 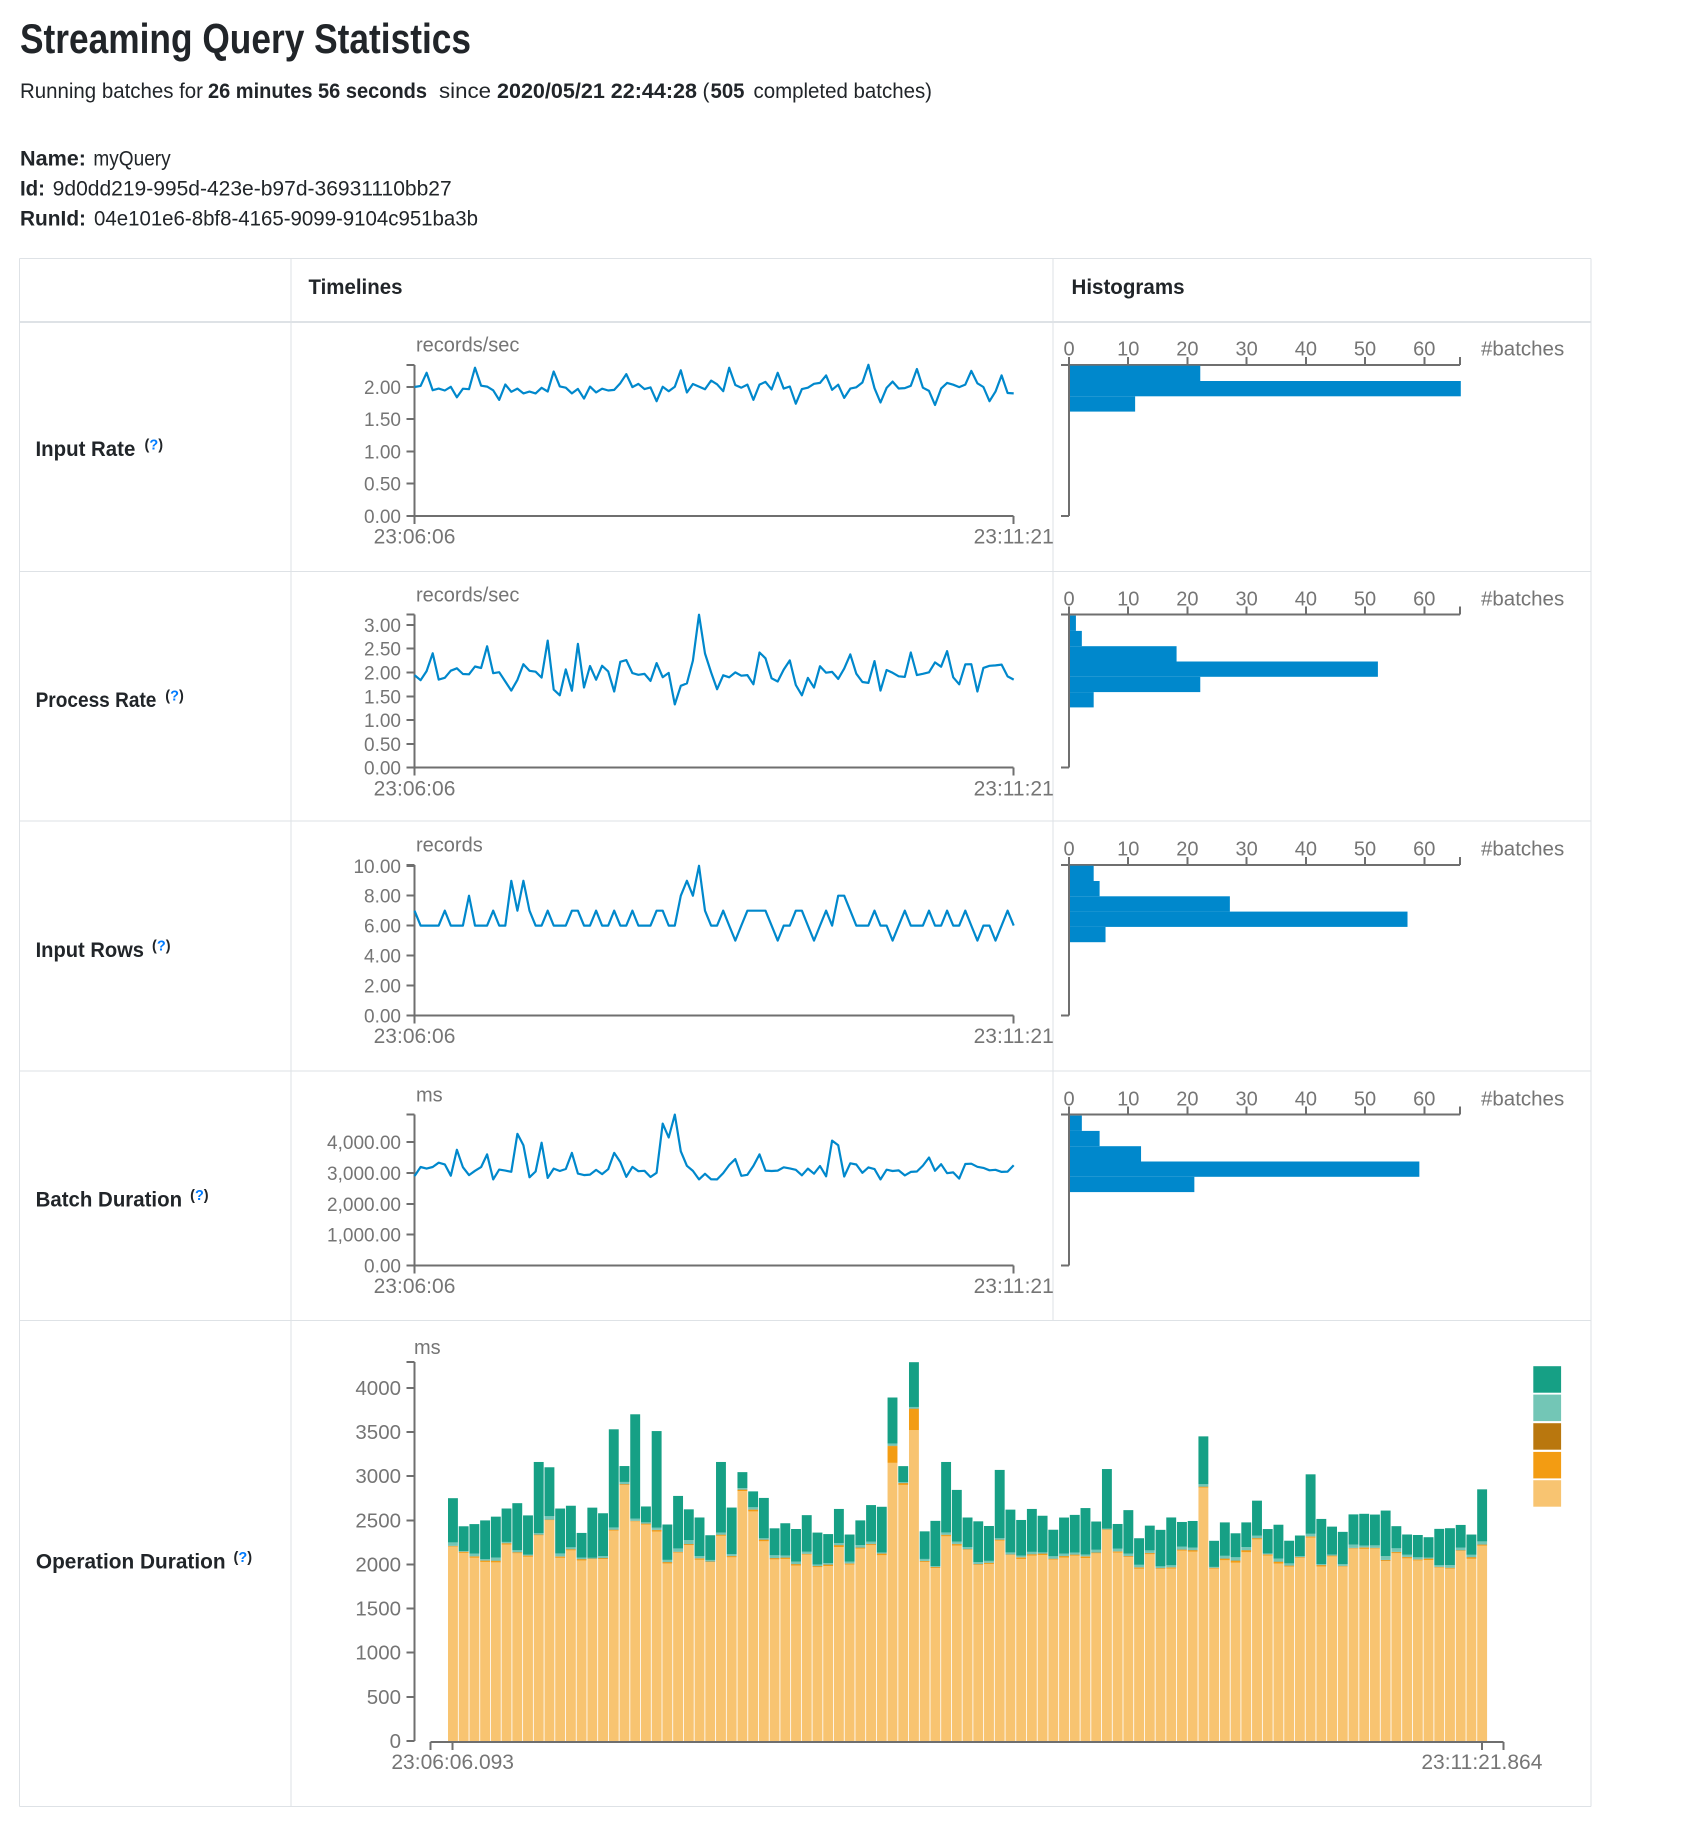 I want to click on svg-text: 1500, so click(x=378, y=1609).